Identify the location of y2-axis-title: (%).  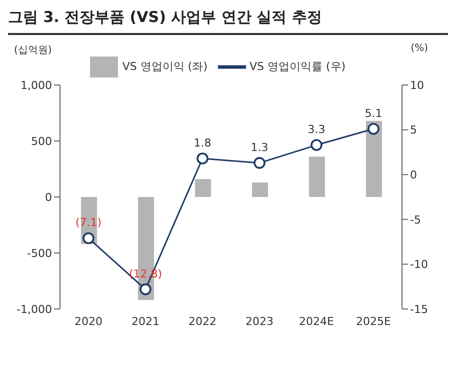
(419, 48).